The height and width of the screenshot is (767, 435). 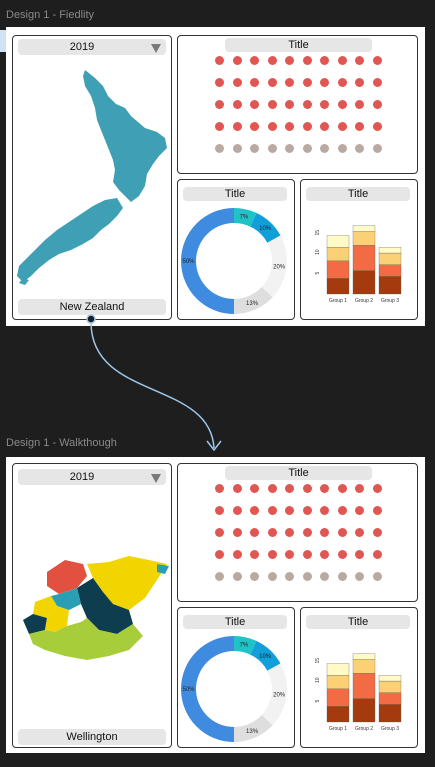 What do you see at coordinates (155, 386) in the screenshot?
I see `prototype-connector` at bounding box center [155, 386].